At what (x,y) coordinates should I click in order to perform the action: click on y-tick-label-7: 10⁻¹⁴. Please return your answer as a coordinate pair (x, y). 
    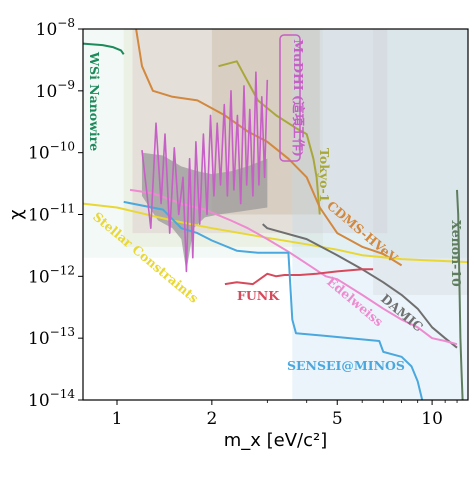
    Looking at the image, I should click on (51, 399).